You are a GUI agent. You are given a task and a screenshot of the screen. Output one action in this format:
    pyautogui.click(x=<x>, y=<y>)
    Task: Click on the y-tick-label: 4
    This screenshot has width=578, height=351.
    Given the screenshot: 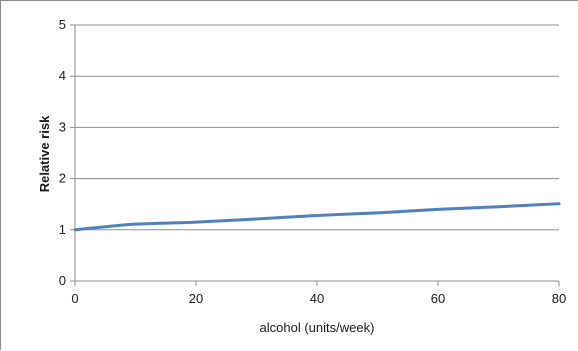 What is the action you would take?
    pyautogui.click(x=62, y=75)
    